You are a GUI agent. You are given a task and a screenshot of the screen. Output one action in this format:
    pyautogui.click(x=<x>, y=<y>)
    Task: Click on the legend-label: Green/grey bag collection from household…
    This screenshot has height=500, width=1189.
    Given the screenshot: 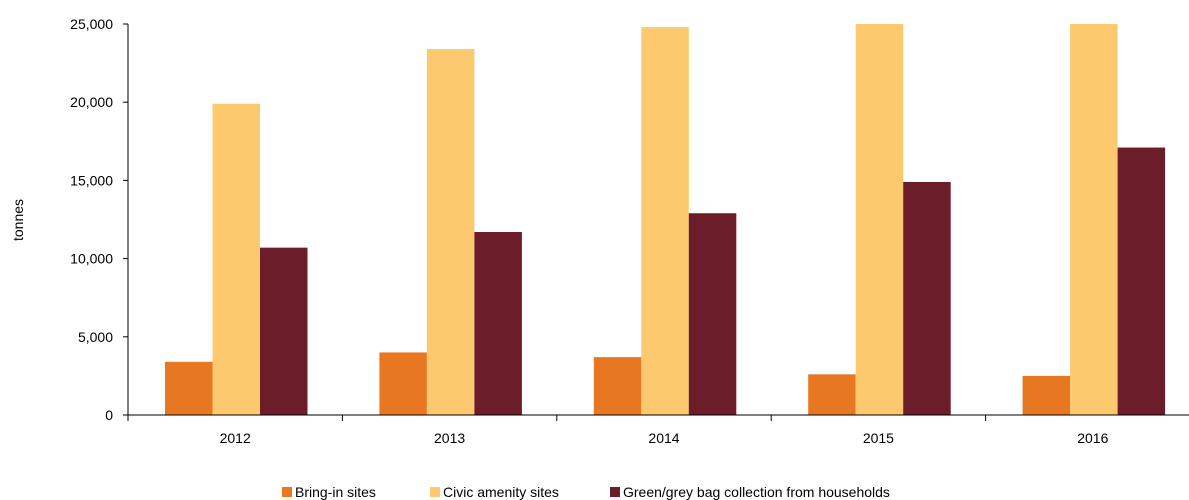 What is the action you would take?
    pyautogui.click(x=756, y=492)
    